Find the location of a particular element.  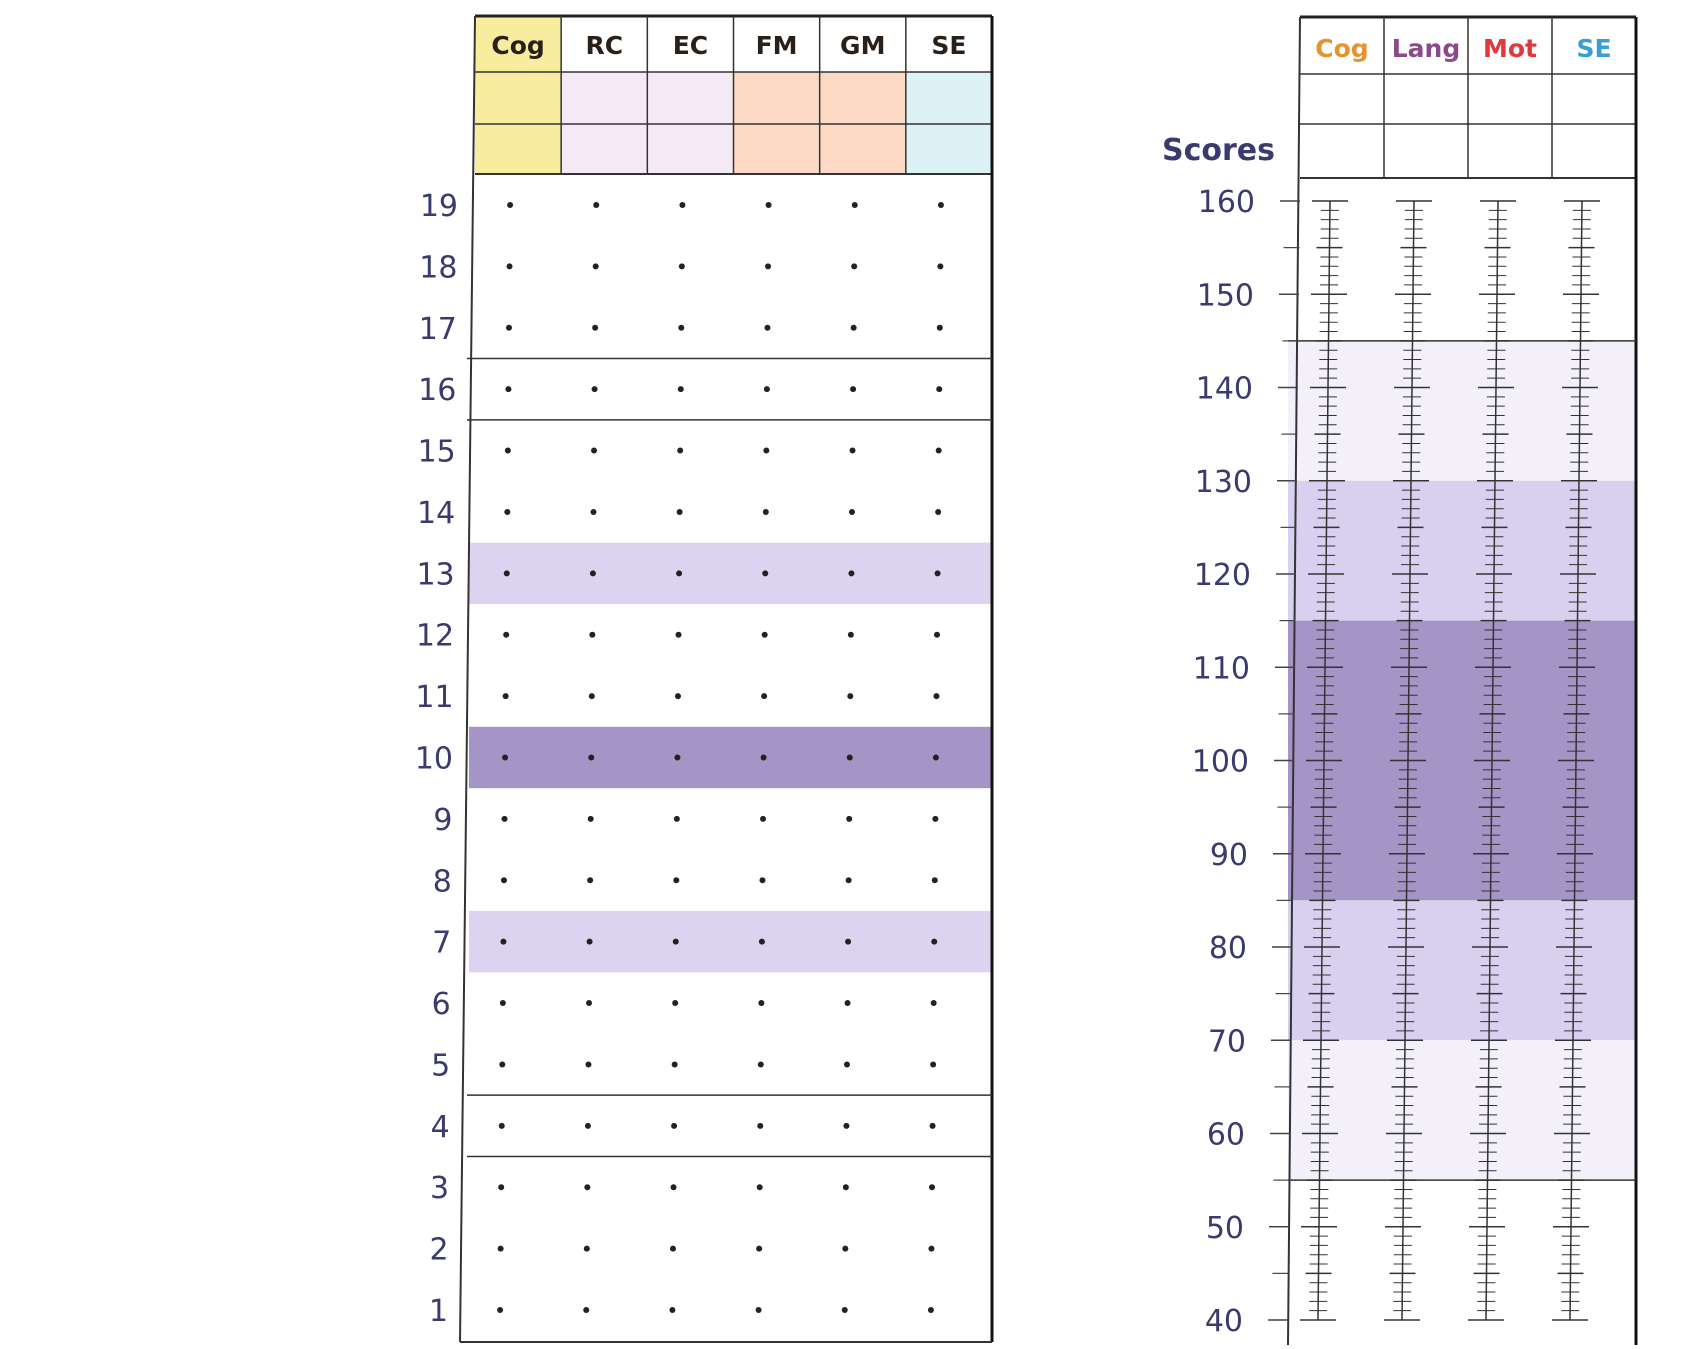

column-header-rc: RC is located at coordinates (604, 45).